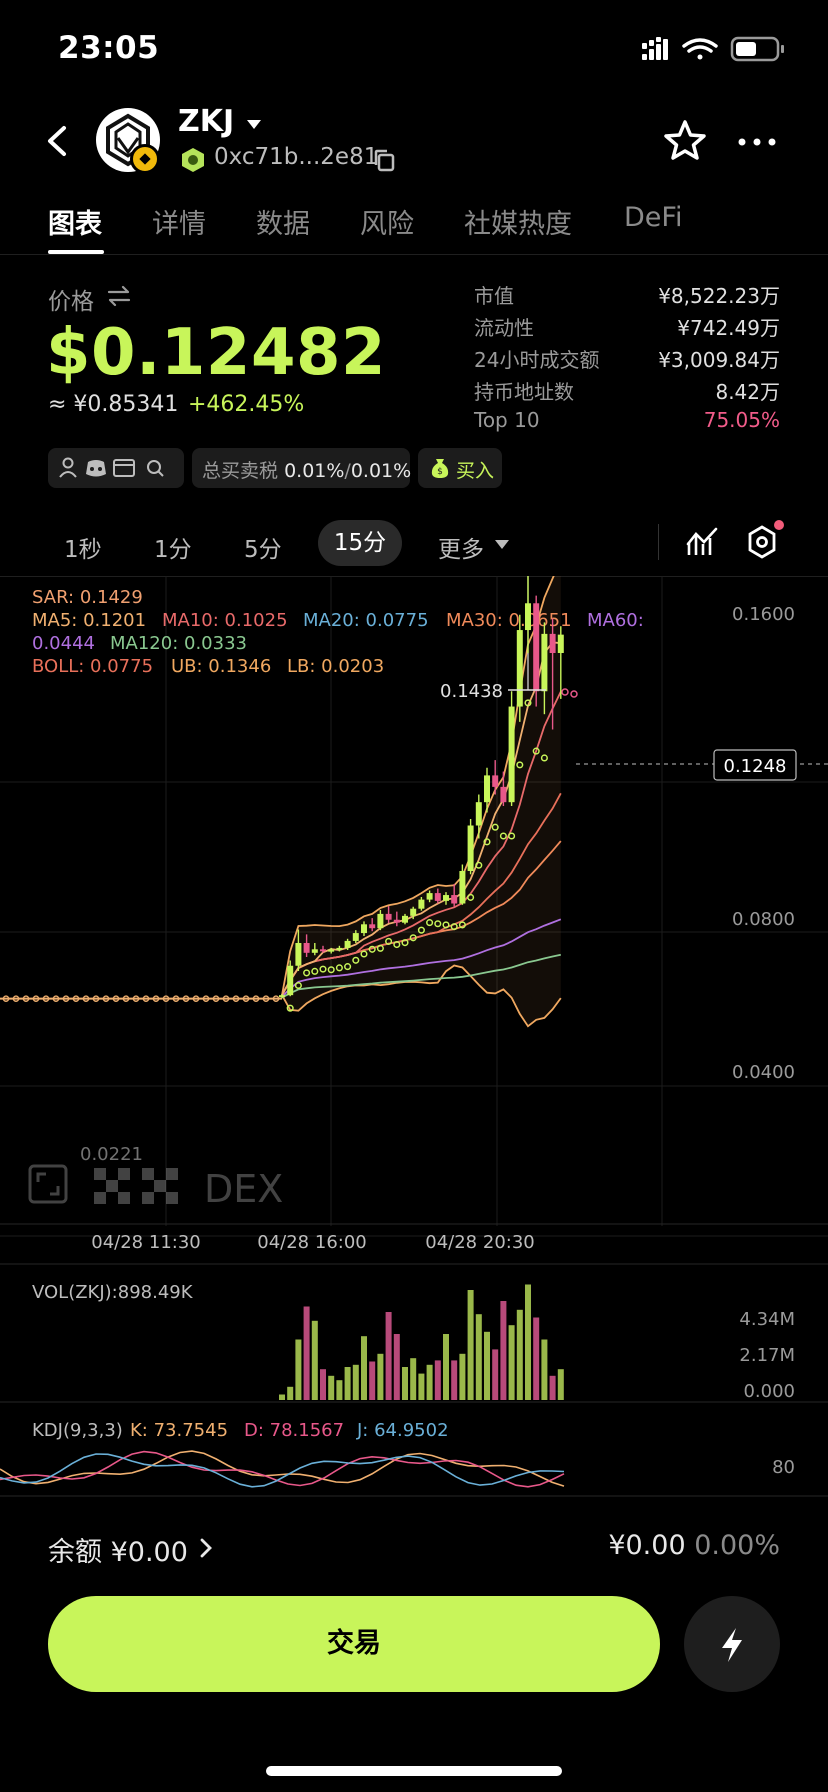 The height and width of the screenshot is (1792, 828). Describe the element at coordinates (118, 1552) in the screenshot. I see `balance-label: 余额 ¥0.00` at that location.